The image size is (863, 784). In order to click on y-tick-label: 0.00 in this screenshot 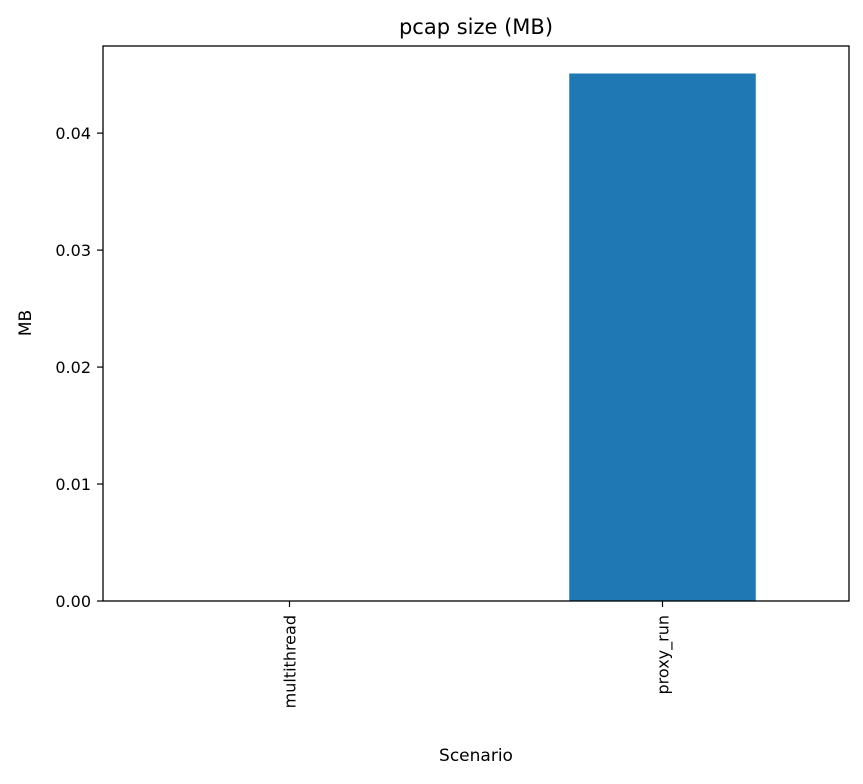, I will do `click(73, 601)`.